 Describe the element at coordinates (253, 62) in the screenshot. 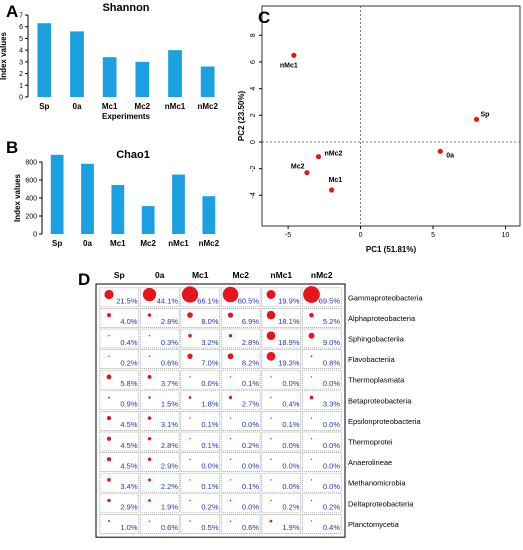

I see `pca-y-tick-label: 6` at that location.